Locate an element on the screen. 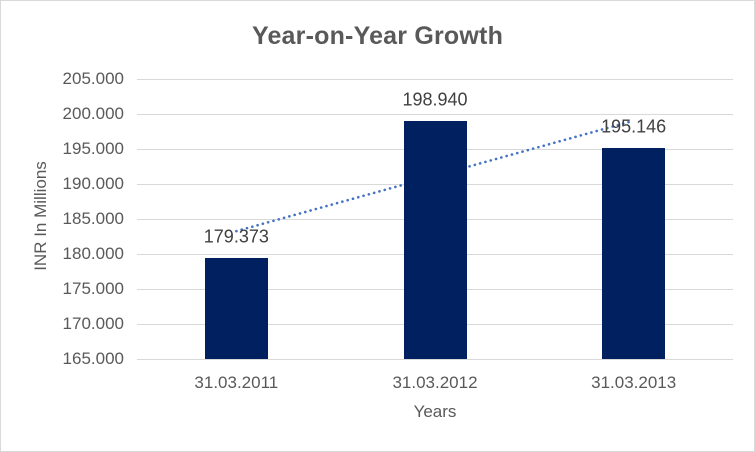 Image resolution: width=755 pixels, height=452 pixels. x-tick-label: 31.03.2012 is located at coordinates (435, 382).